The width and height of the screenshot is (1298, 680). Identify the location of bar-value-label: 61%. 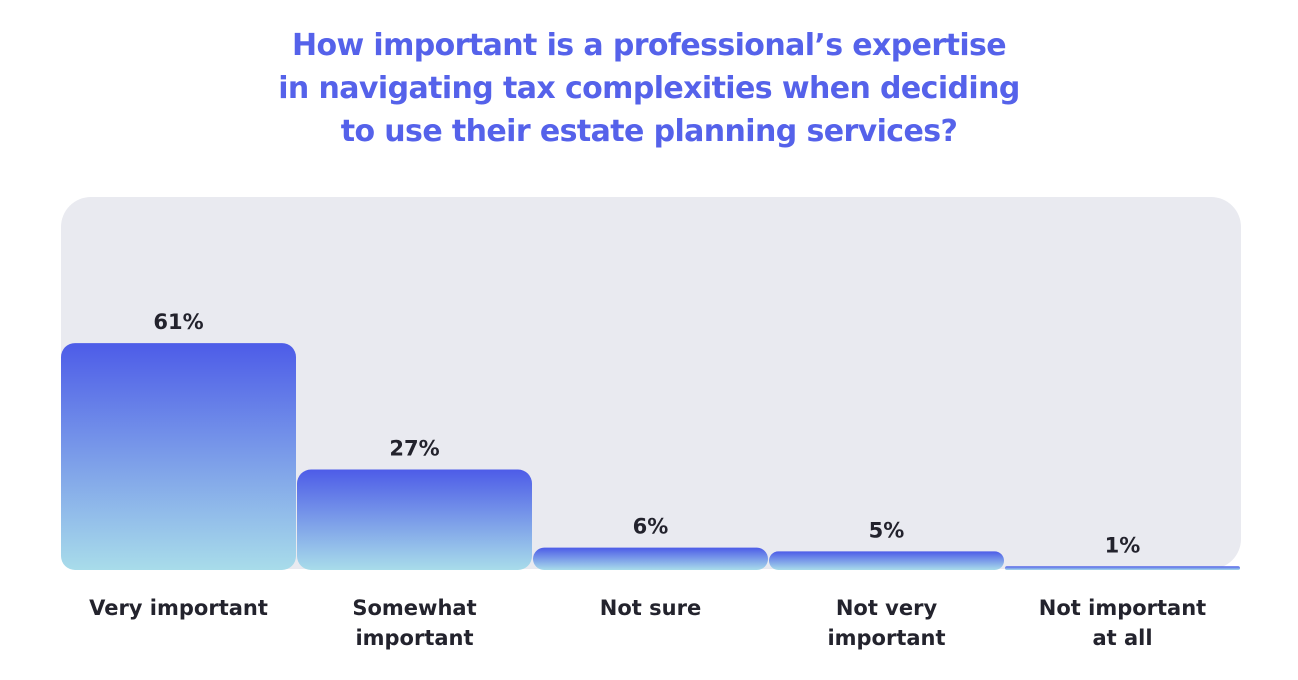
(178, 322).